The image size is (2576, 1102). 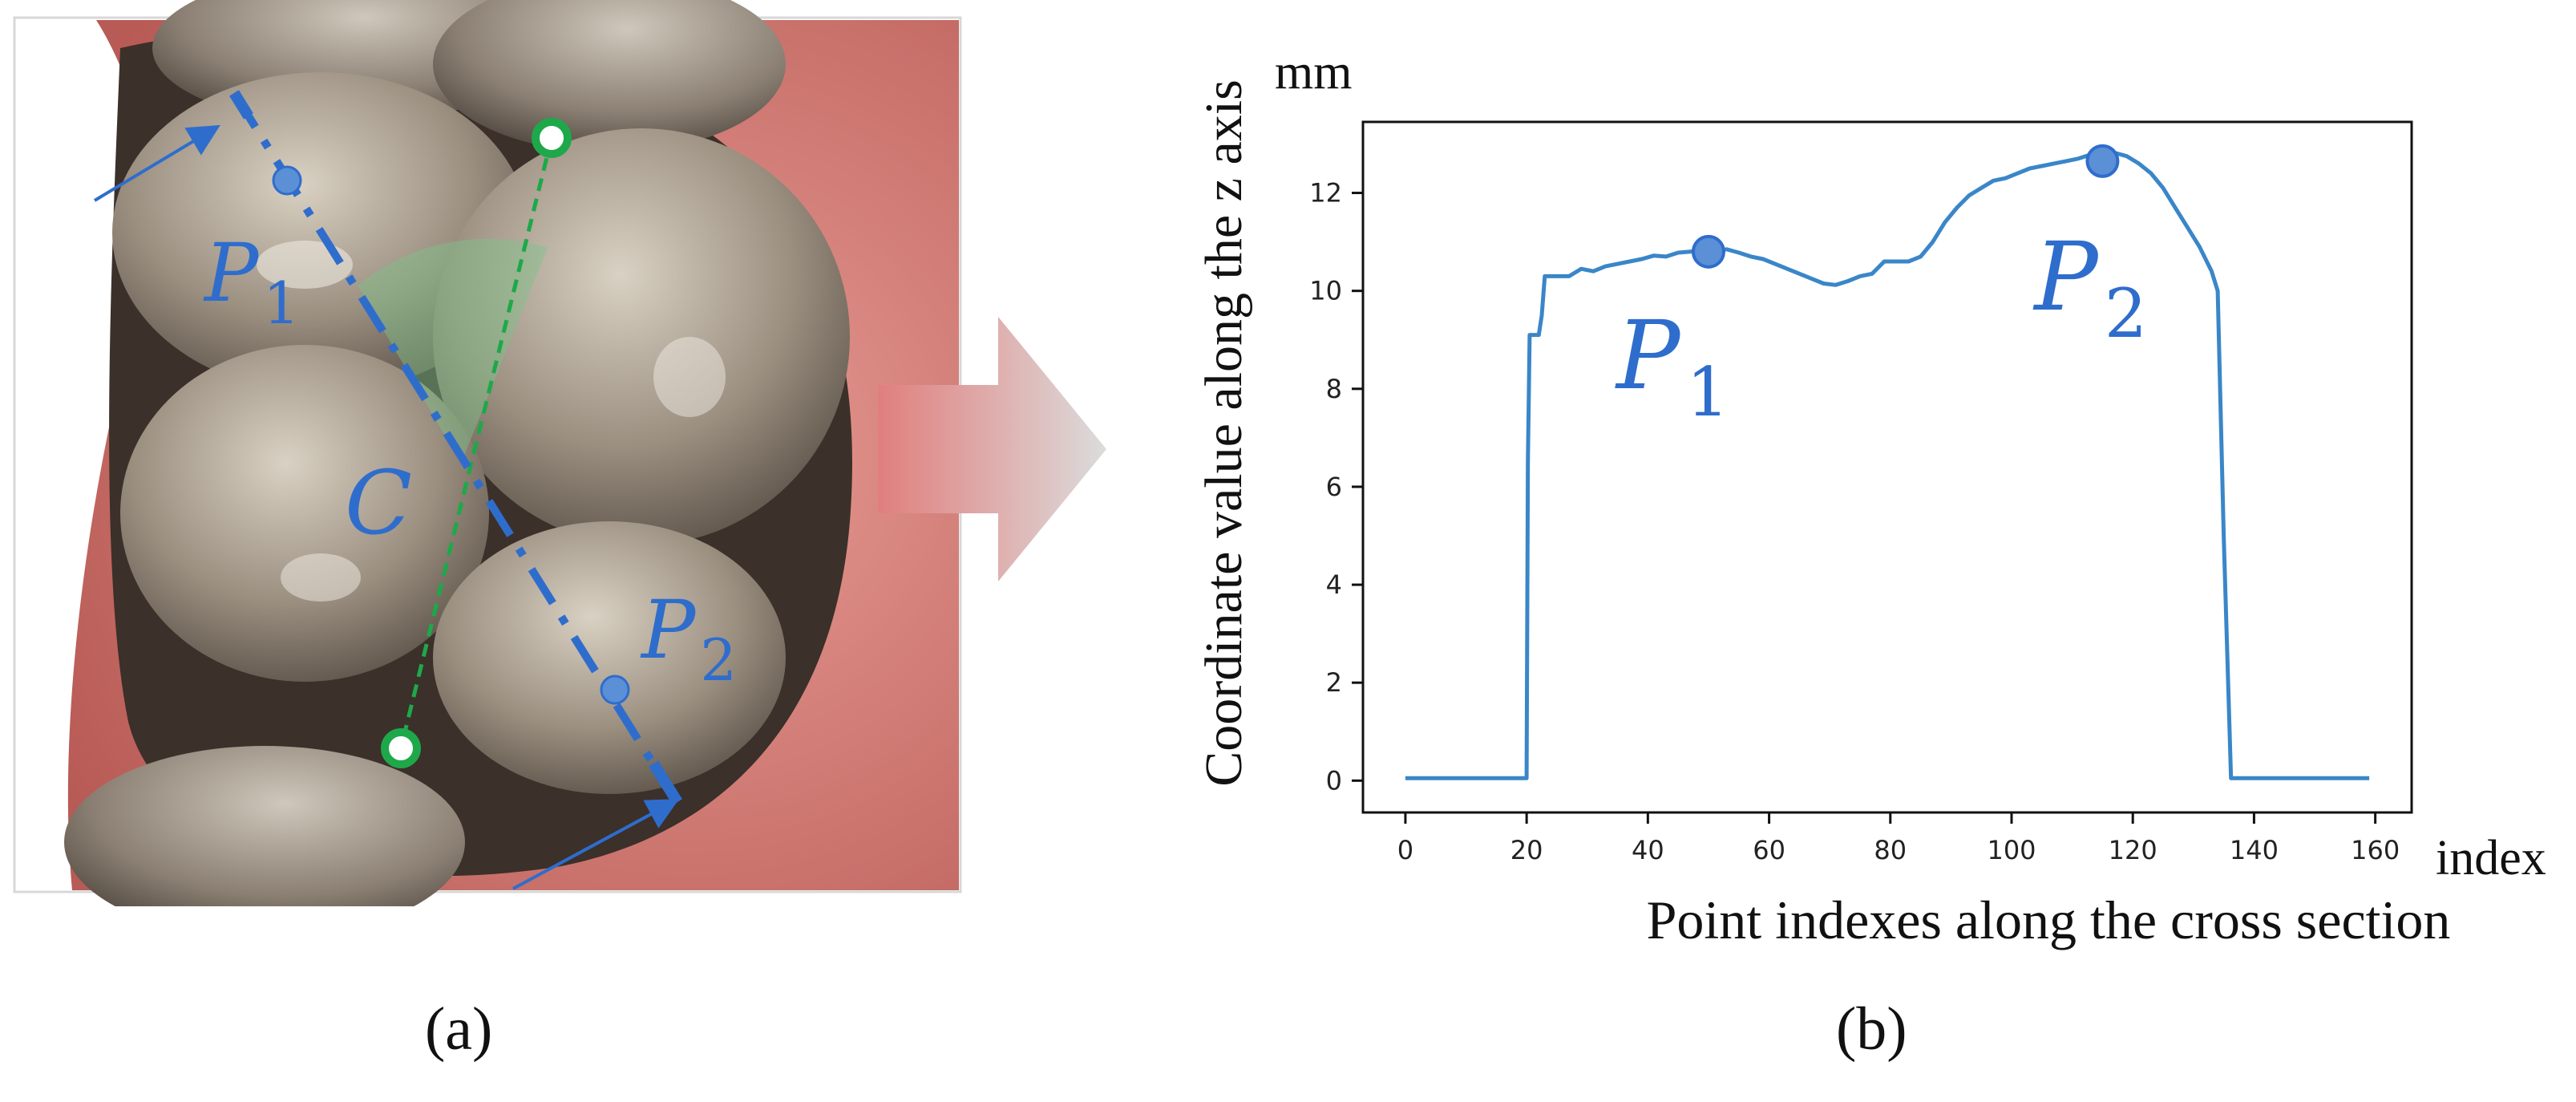 I want to click on y-tick-label: 12, so click(x=1325, y=193).